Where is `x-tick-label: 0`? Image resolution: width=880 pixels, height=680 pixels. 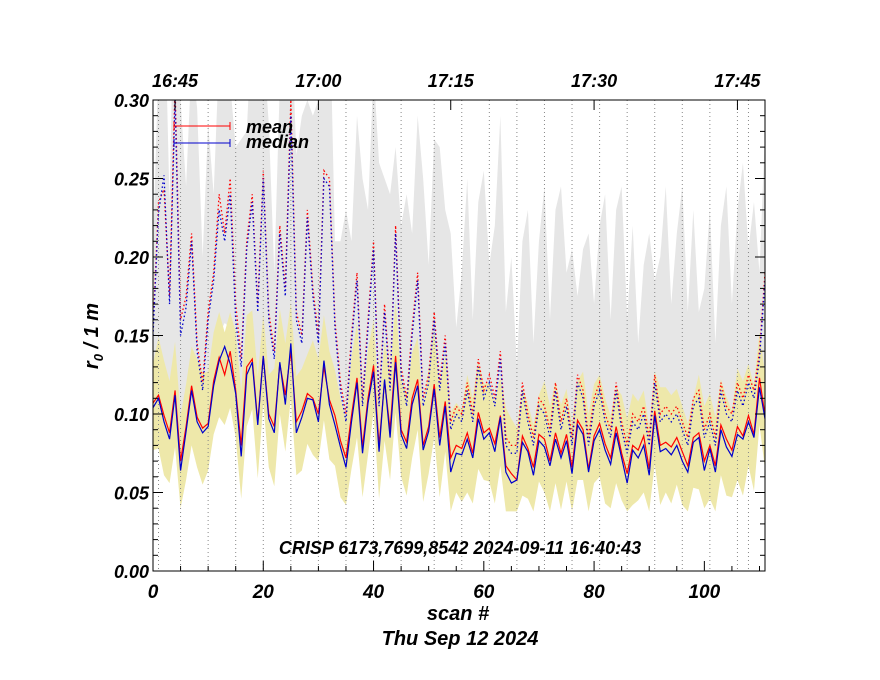
x-tick-label: 0 is located at coordinates (153, 592).